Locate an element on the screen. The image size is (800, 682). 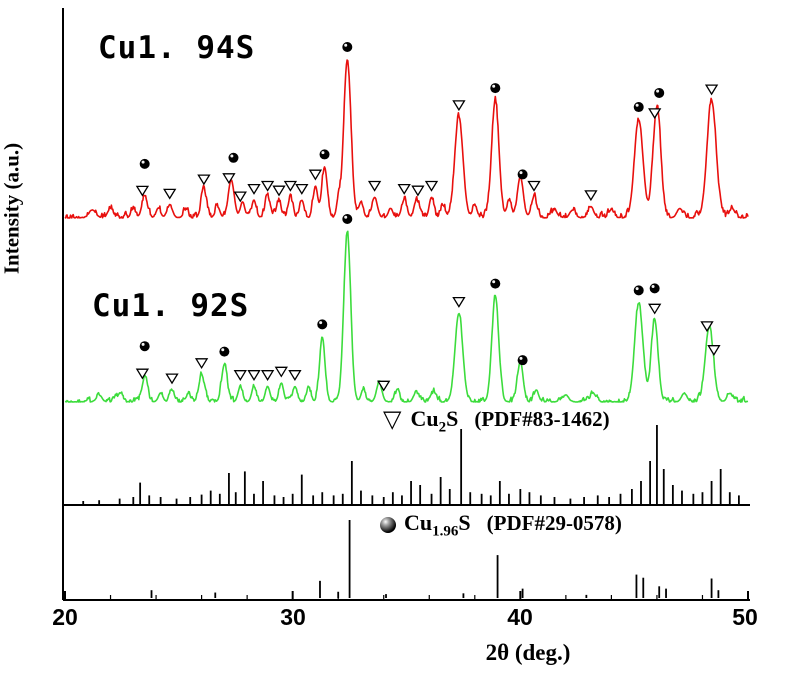
series-label-cu192s: Cu1. 92S is located at coordinates (171, 306).